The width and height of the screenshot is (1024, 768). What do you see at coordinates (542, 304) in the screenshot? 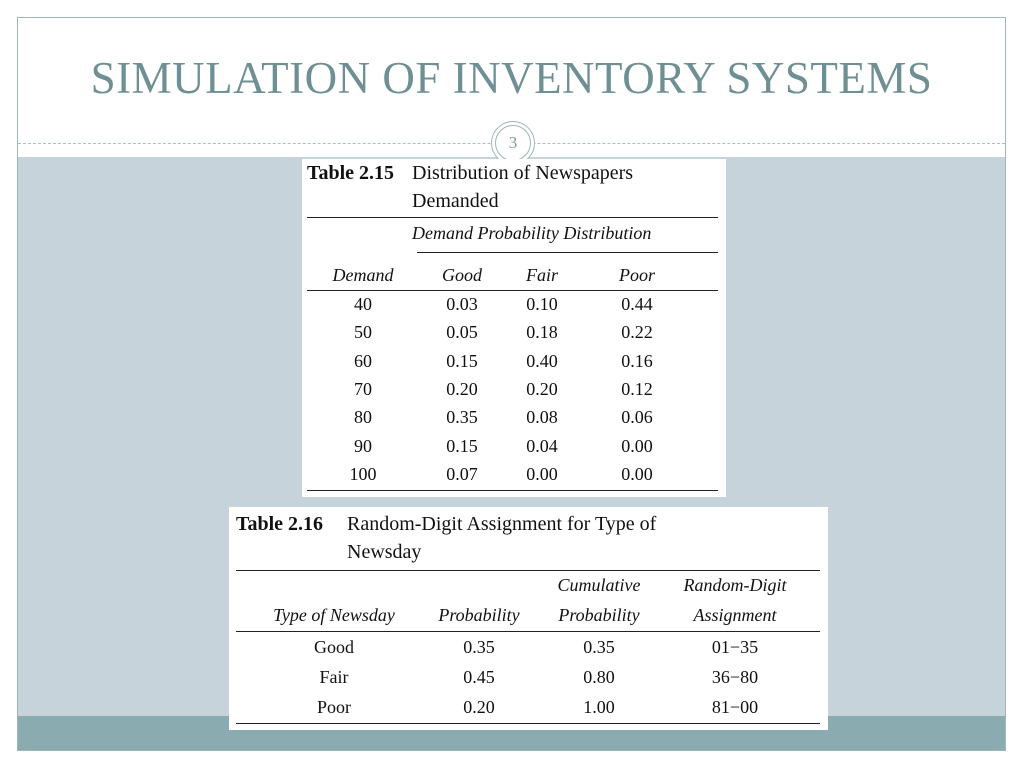
I see `table-cell: 0.10` at bounding box center [542, 304].